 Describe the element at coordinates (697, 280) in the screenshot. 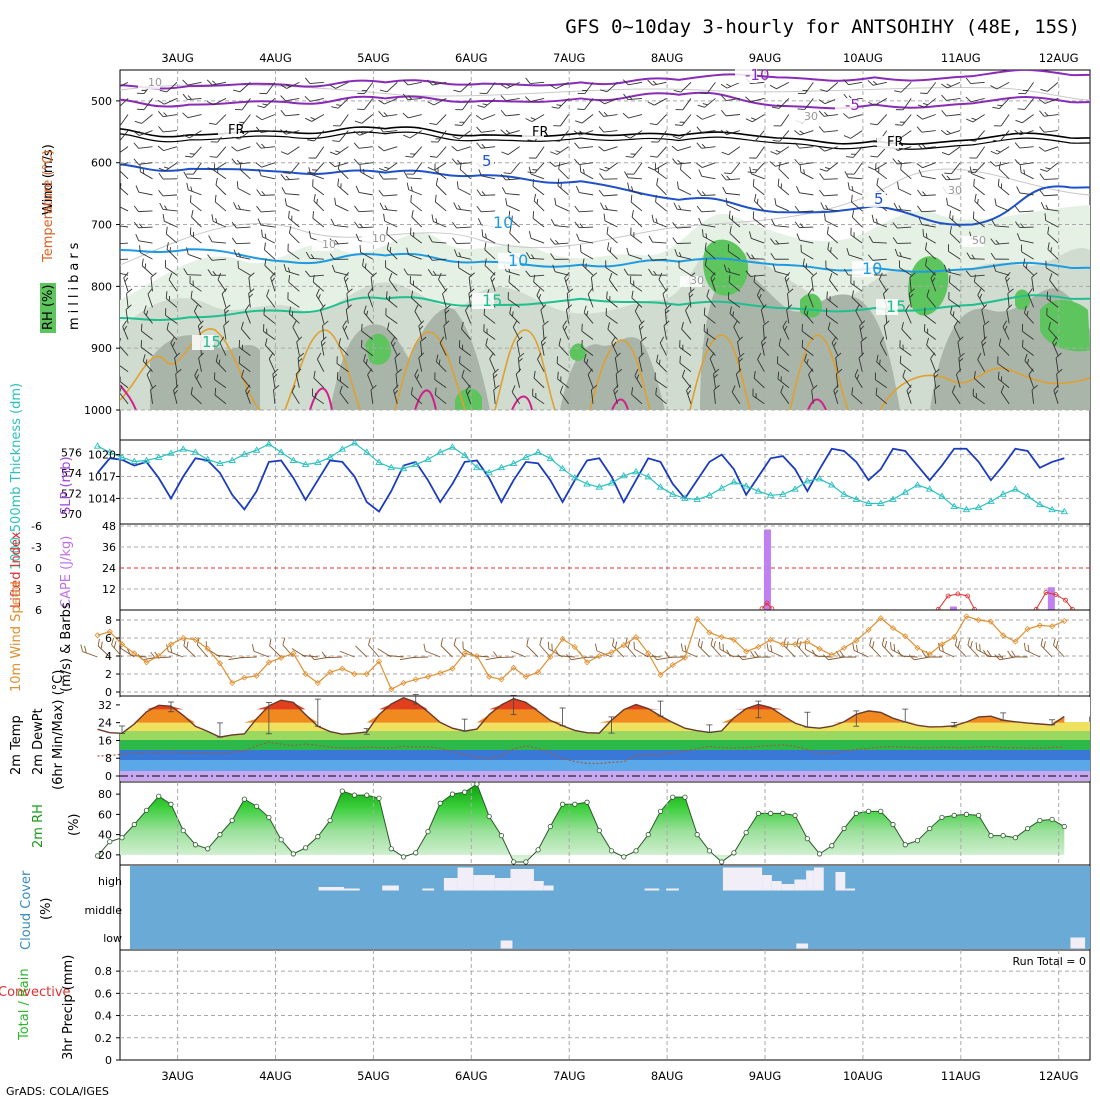

I see `contour-label: 30` at that location.